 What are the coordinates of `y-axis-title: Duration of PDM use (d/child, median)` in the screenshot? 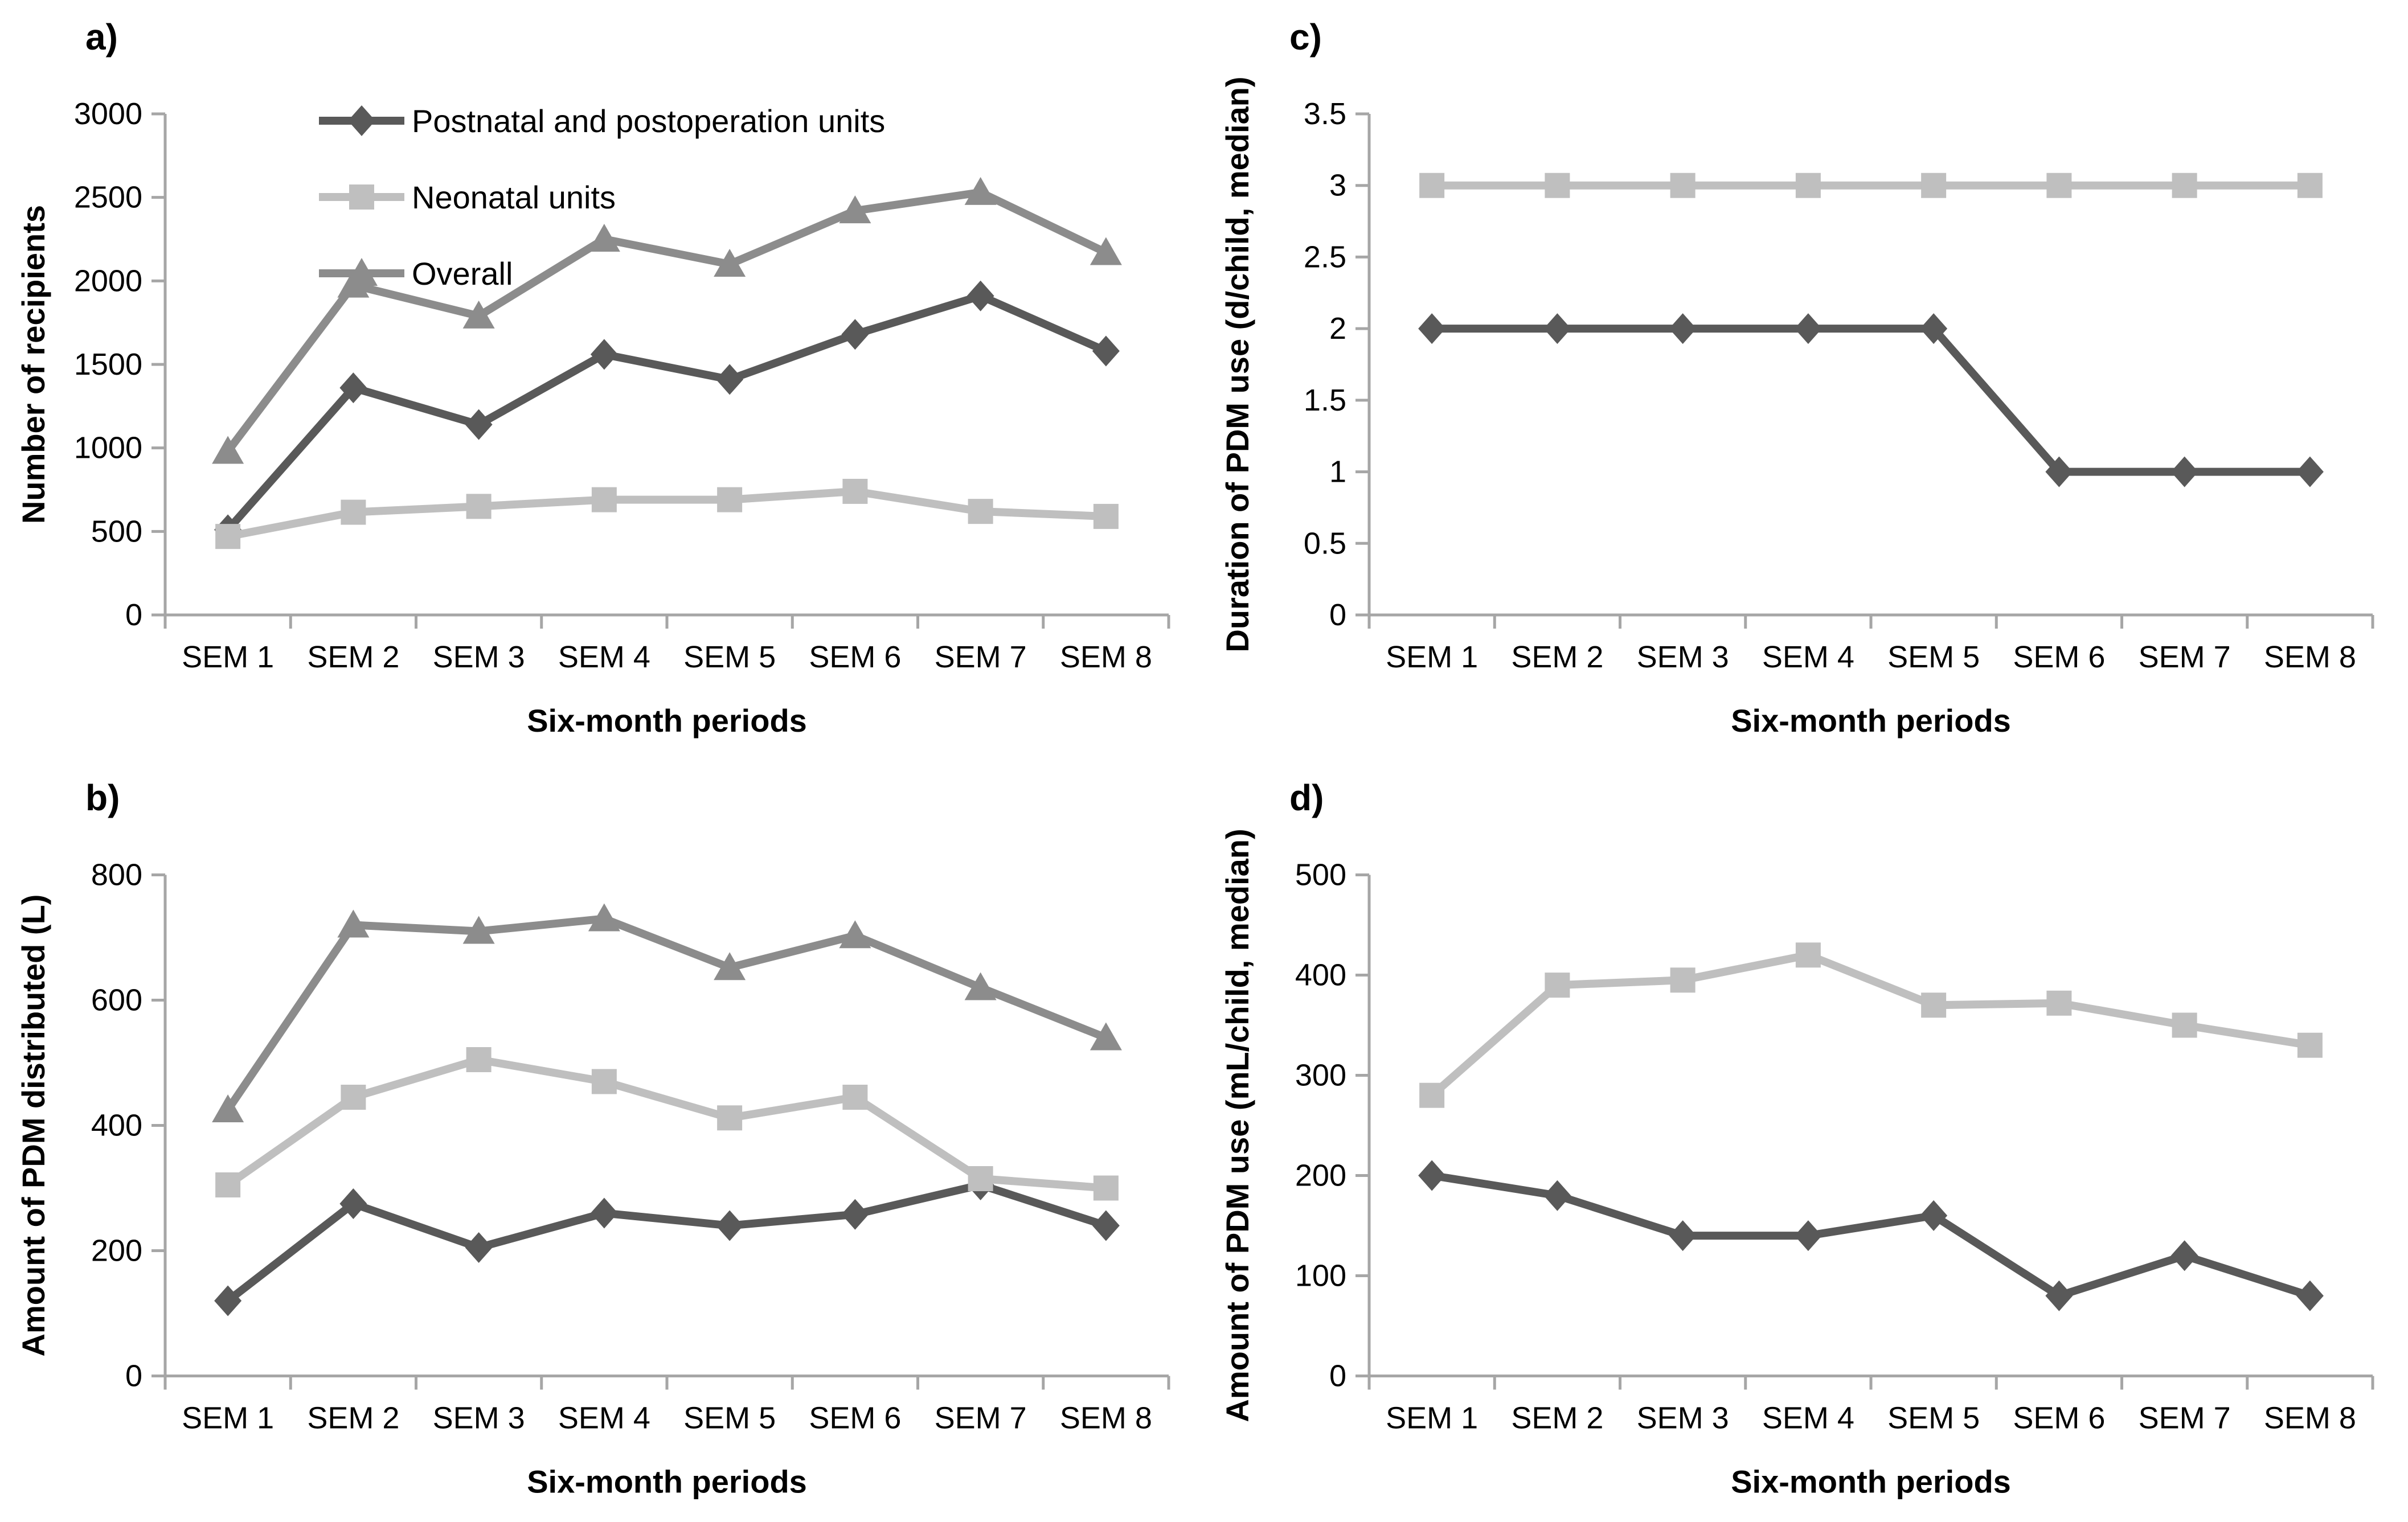 It's located at (1237, 364).